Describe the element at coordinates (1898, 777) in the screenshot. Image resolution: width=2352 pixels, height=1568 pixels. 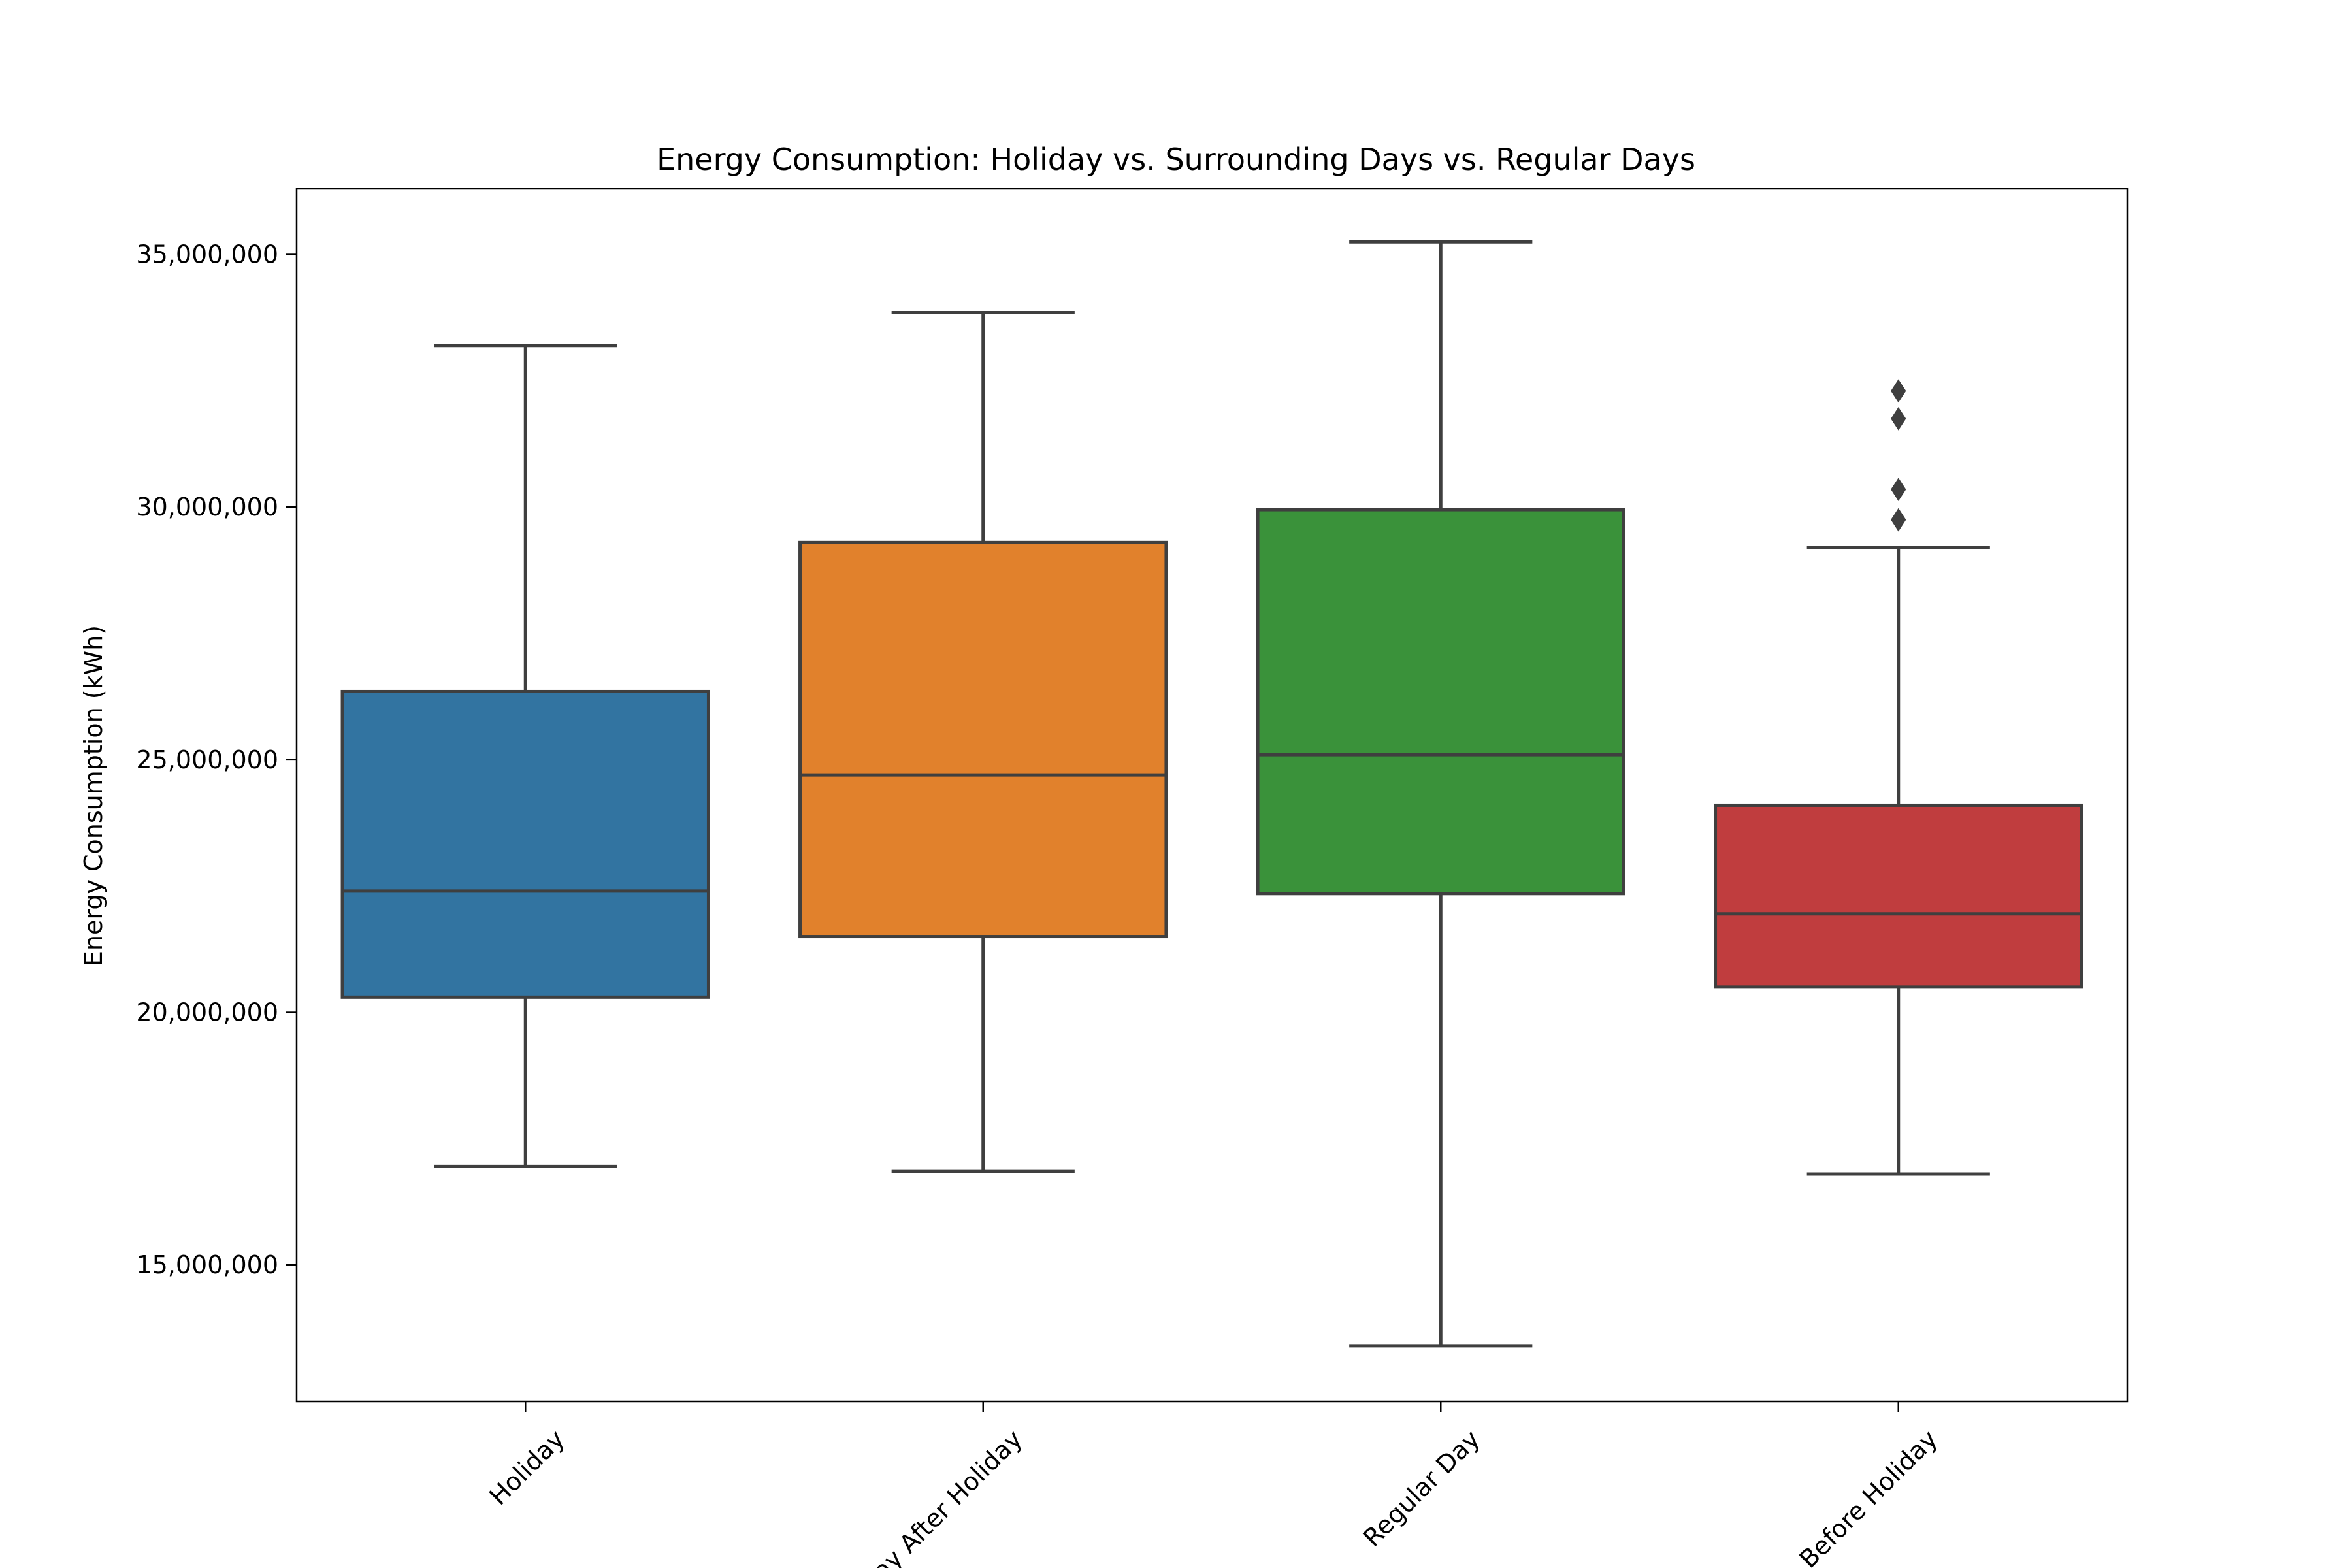
I see `box-group-before-holiday` at that location.